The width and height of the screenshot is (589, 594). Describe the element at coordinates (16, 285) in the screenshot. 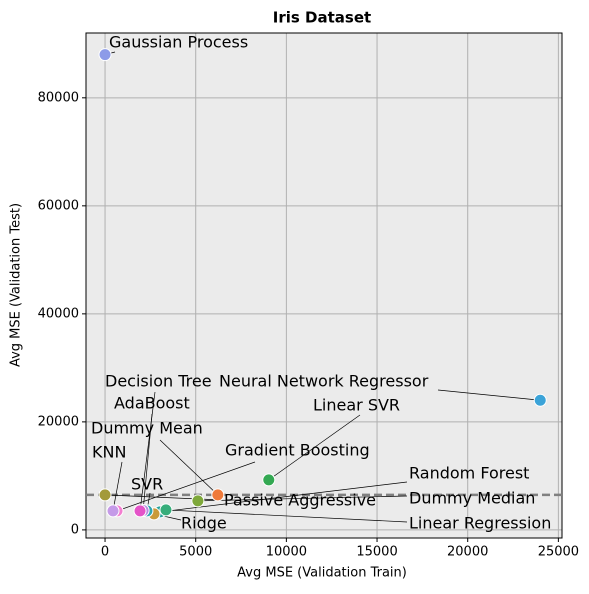

I see `y-axis-label: Avg MSE (Validation Test)` at that location.